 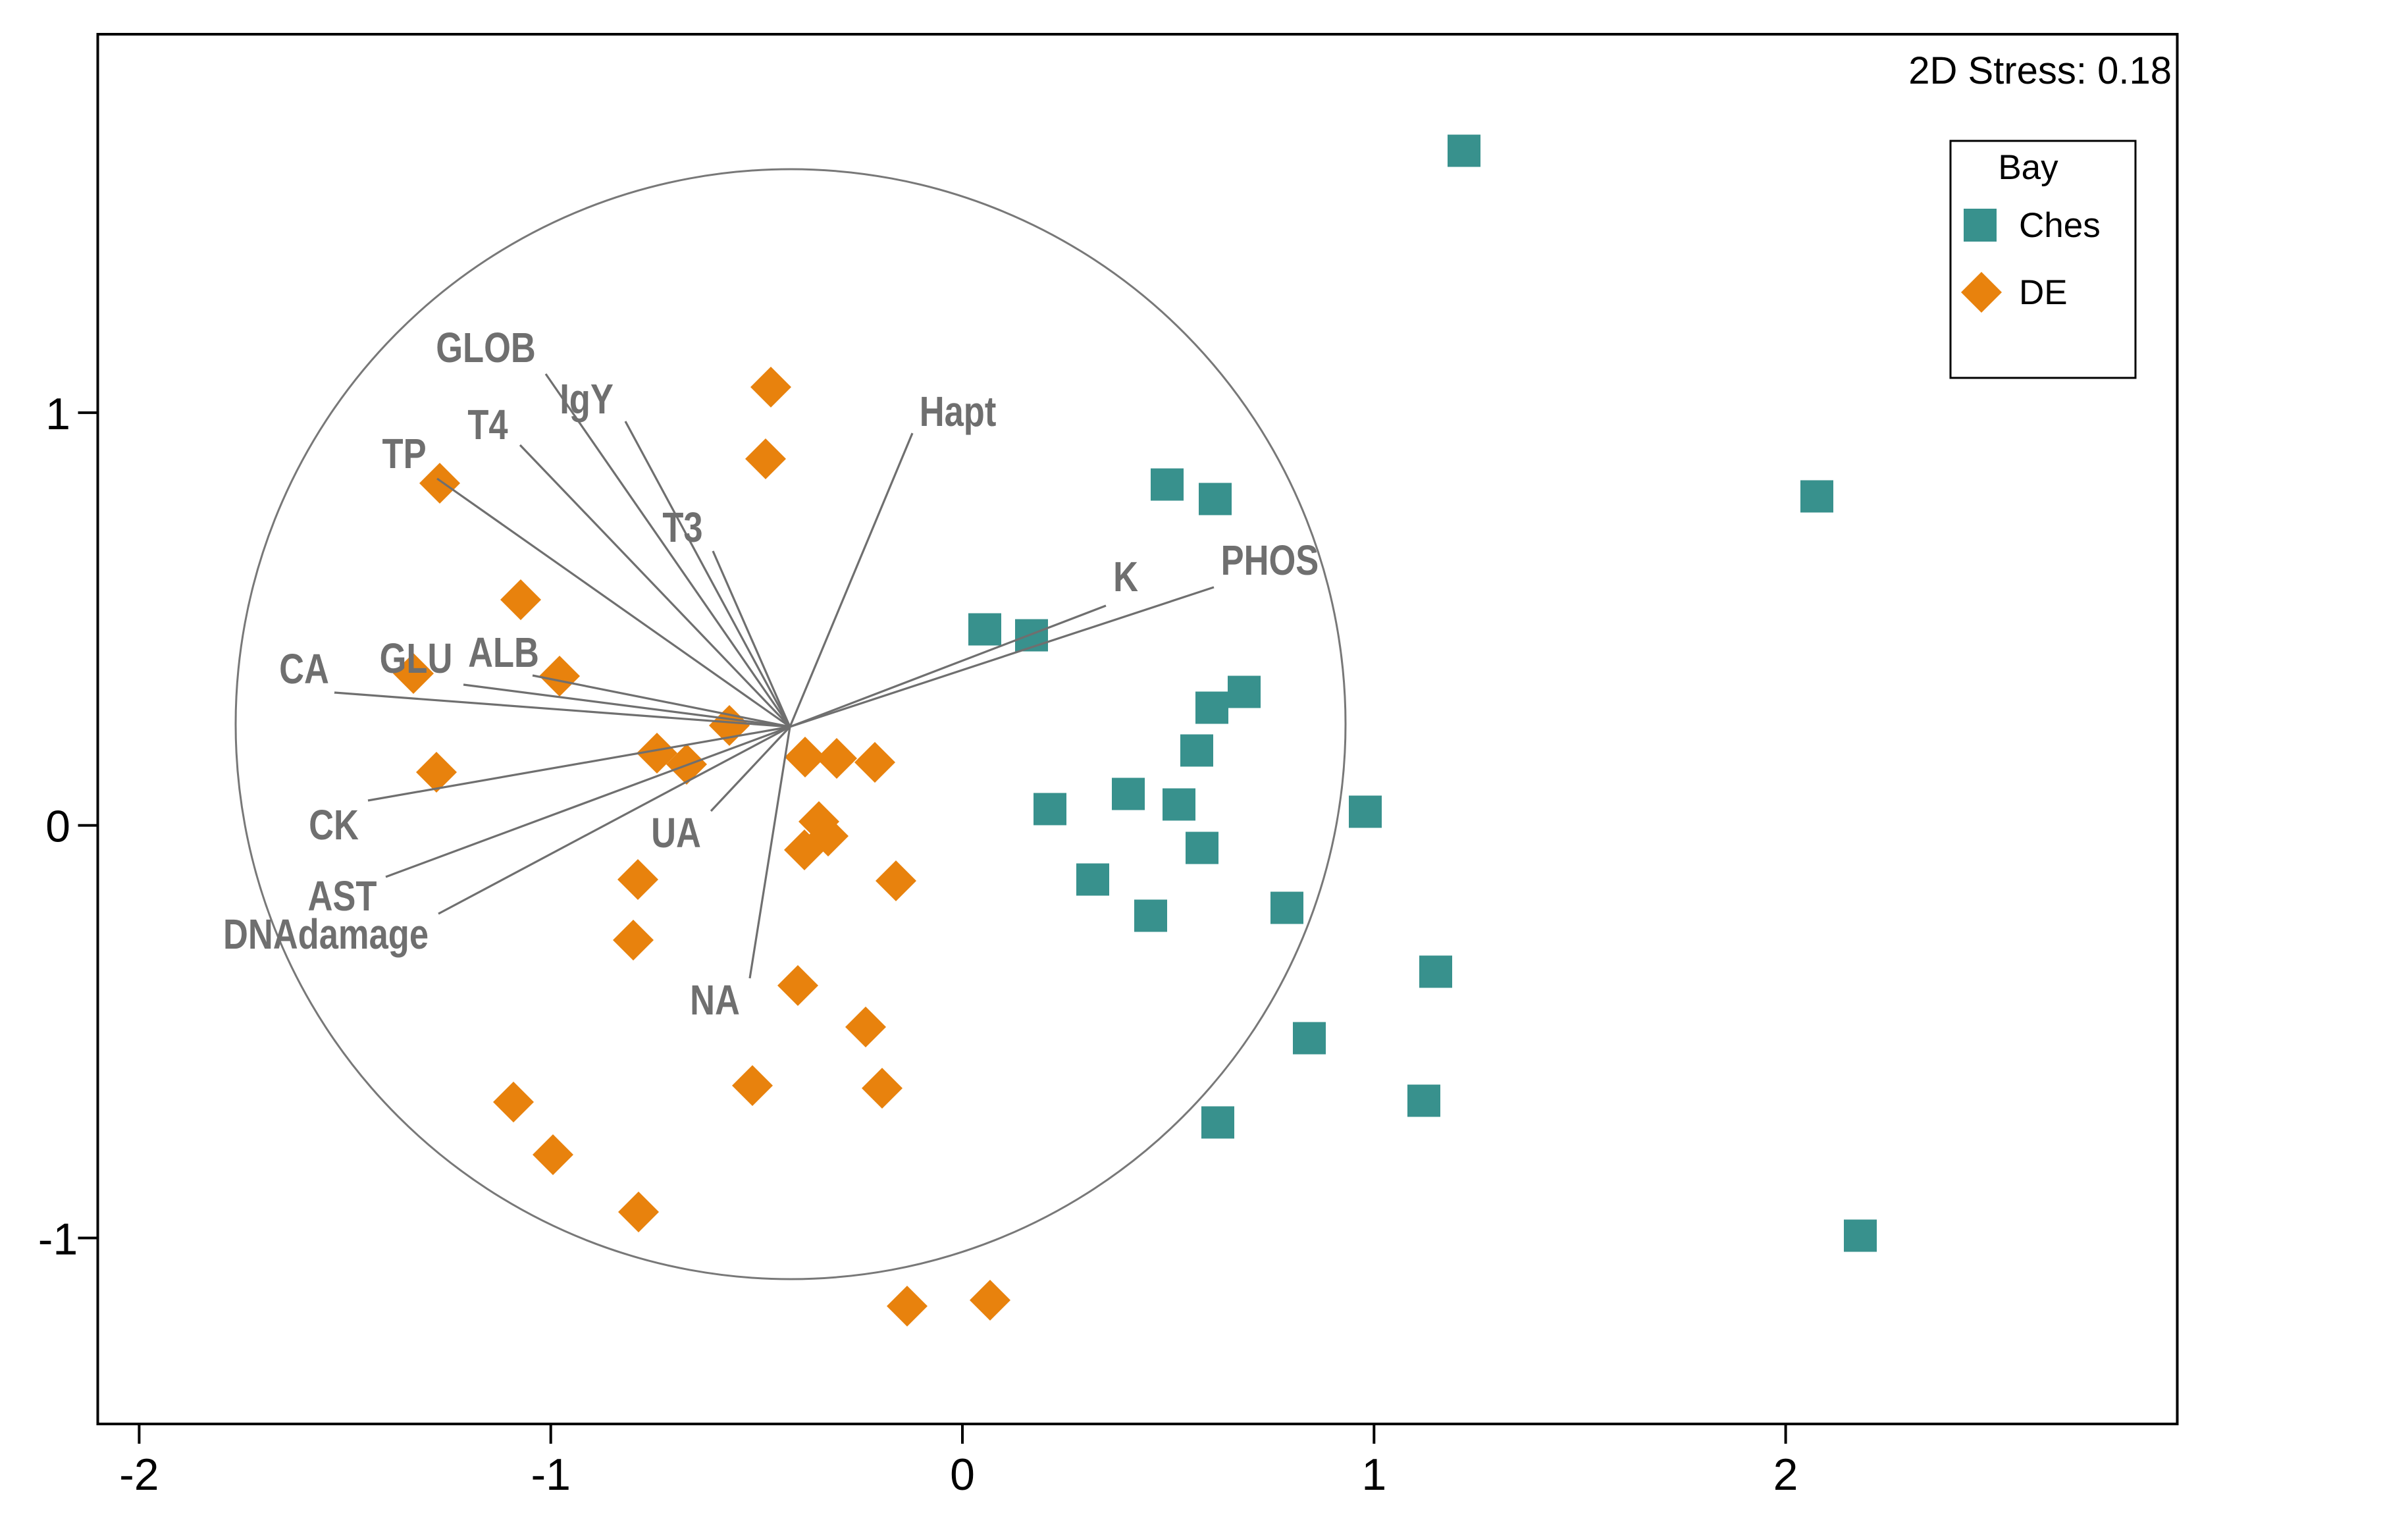 I want to click on svg-text: CA, so click(x=304, y=669).